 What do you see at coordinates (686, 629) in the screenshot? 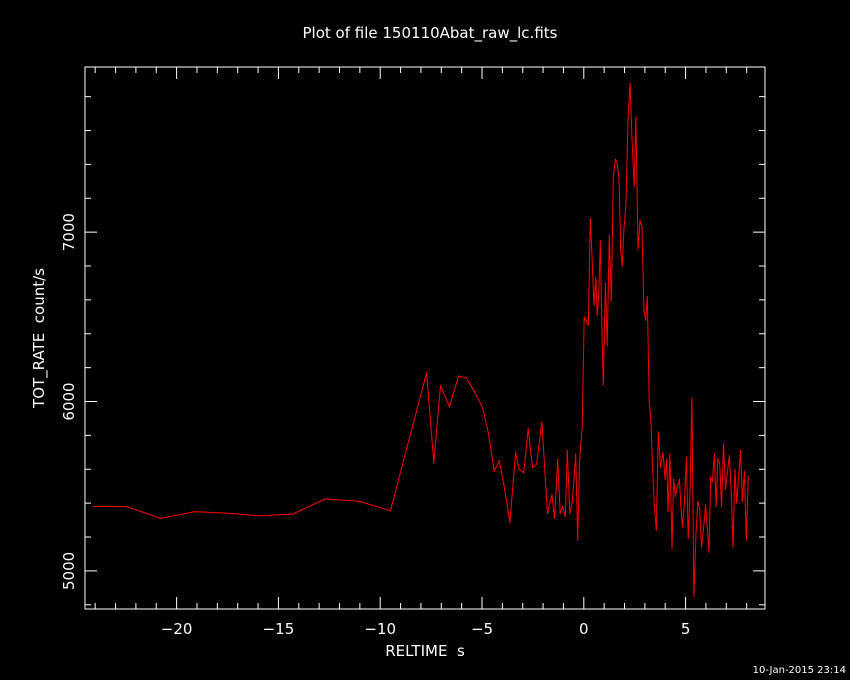
I see `x-tick-label: 5` at bounding box center [686, 629].